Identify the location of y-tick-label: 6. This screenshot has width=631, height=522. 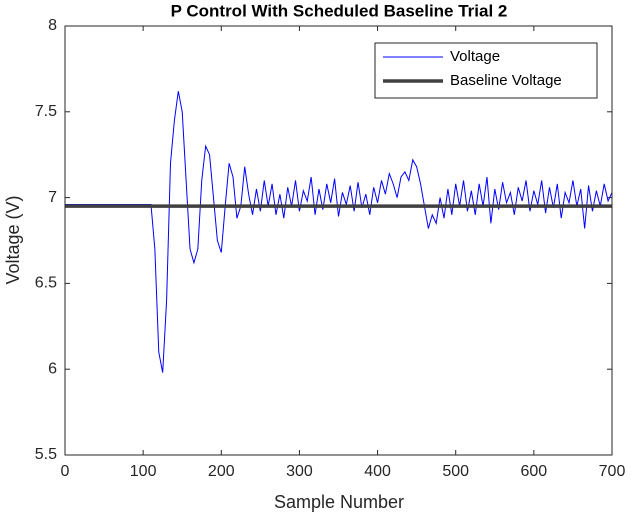
(52, 368).